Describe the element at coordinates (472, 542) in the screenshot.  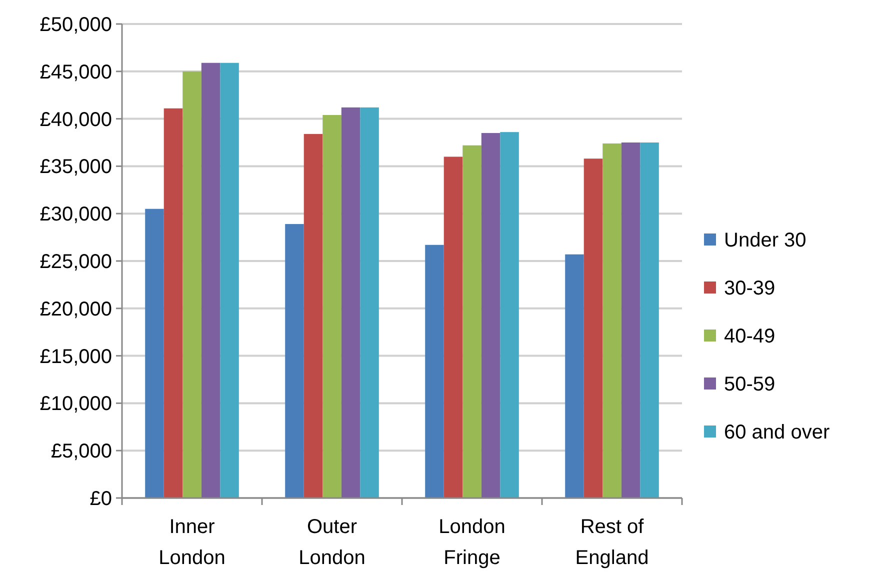
I see `x-tick-label: London Fringe` at that location.